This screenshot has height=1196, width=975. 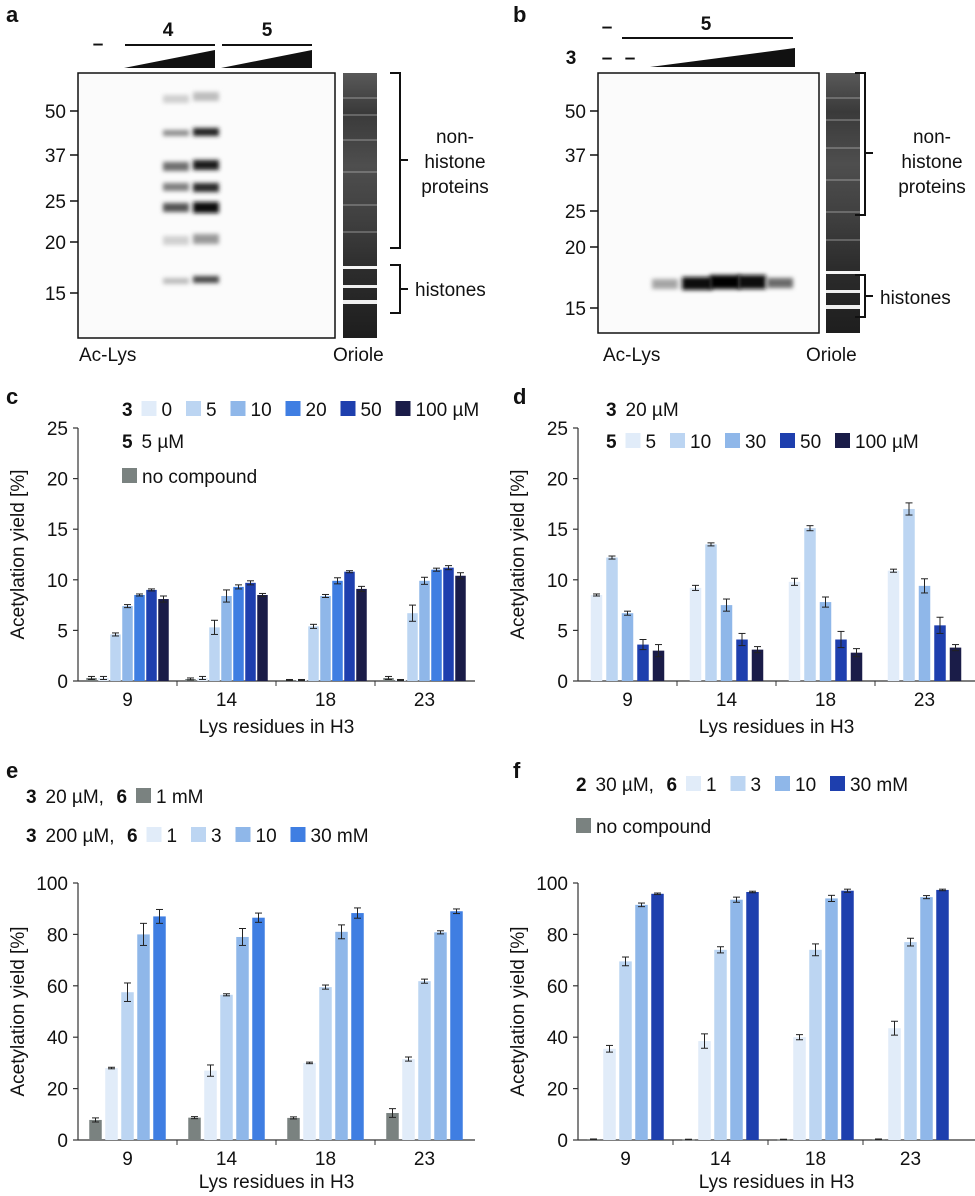 What do you see at coordinates (455, 137) in the screenshot?
I see `bracket-label: non-` at bounding box center [455, 137].